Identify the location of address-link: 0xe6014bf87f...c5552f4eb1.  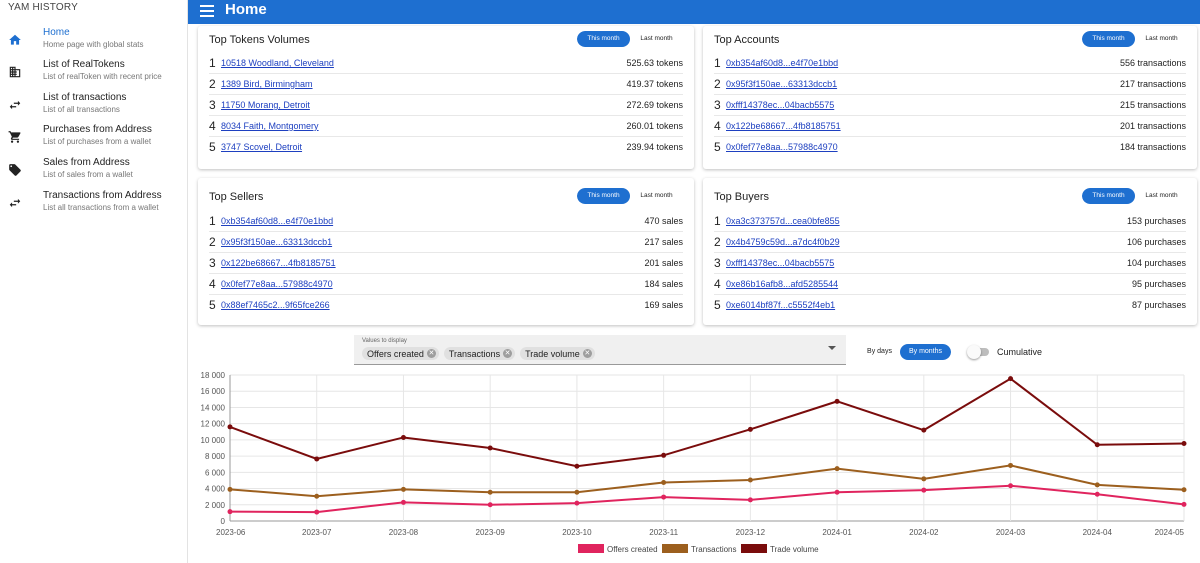
(781, 305).